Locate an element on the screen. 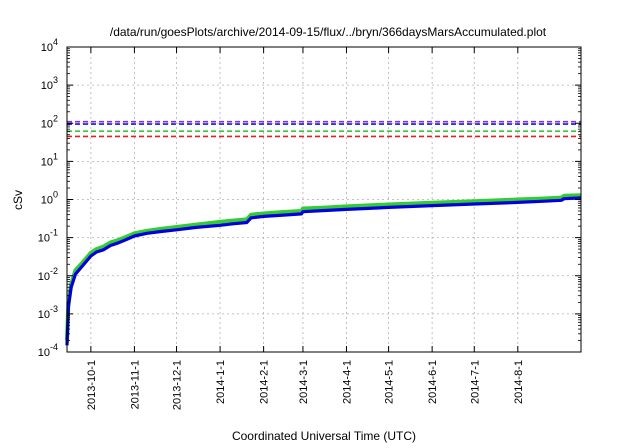 This screenshot has width=640, height=448. x-tick-label: 2014-1-1 is located at coordinates (221, 382).